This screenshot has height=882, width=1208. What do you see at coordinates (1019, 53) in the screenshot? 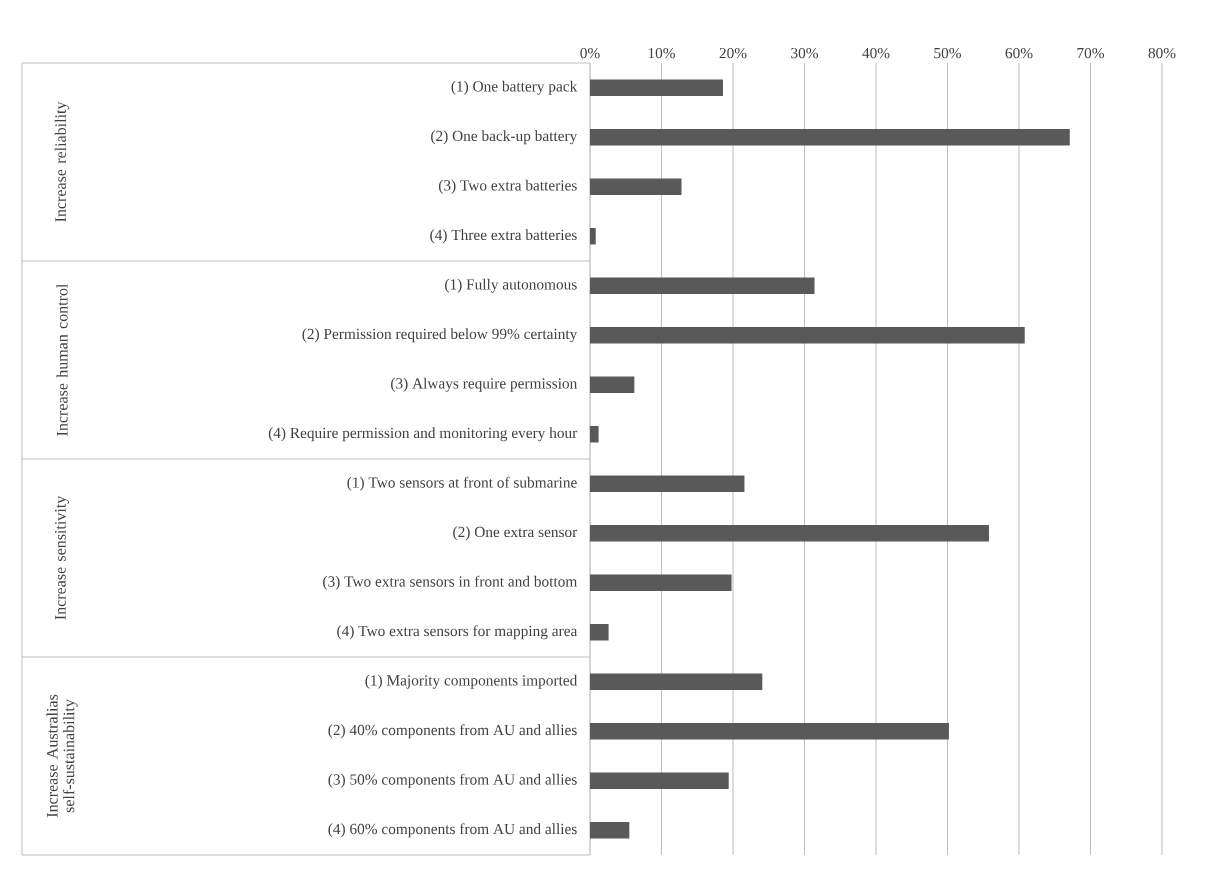
I see `x-tick-label: 60%` at bounding box center [1019, 53].